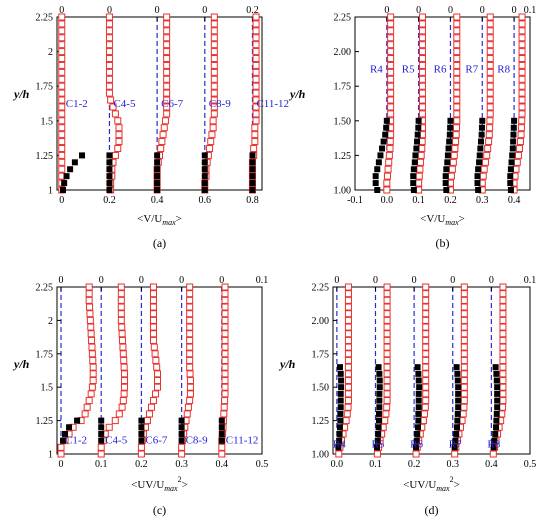 This screenshot has width=550, height=522. Describe the element at coordinates (180, 479) in the screenshot. I see `x-axis-label-sup: 2` at that location.